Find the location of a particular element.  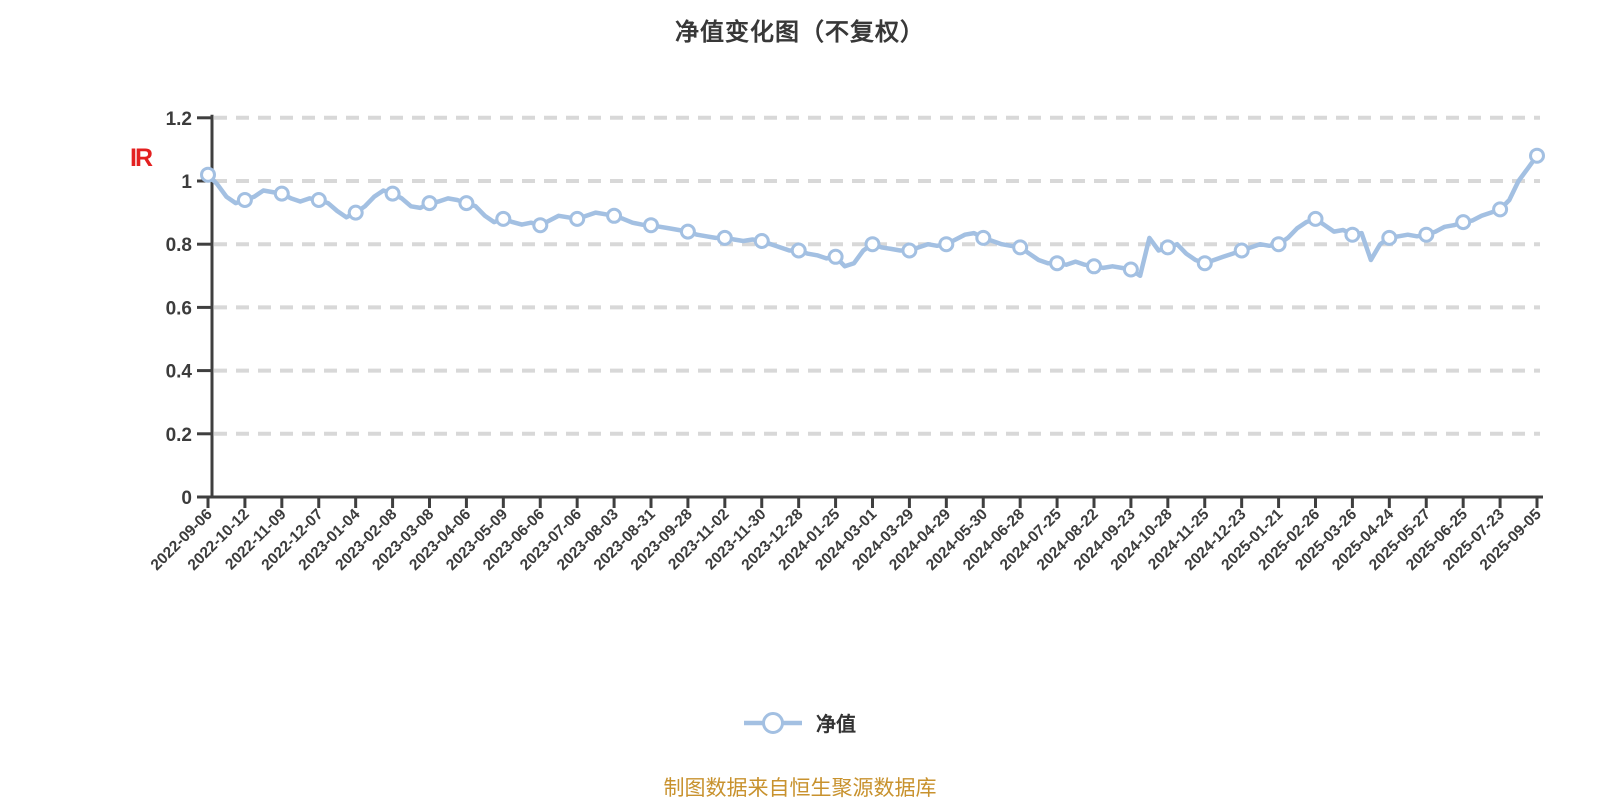

legend: 净值 is located at coordinates (800, 722).